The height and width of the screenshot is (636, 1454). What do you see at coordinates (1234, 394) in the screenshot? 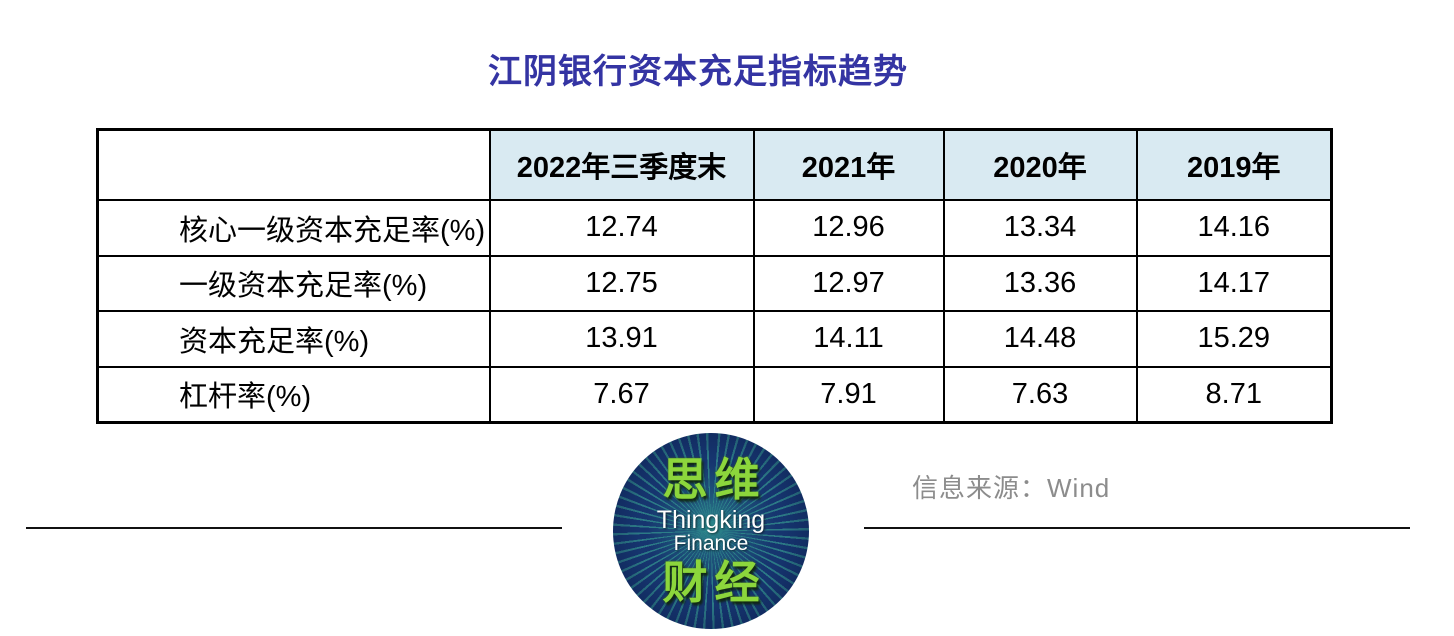
I see `table-cell: 8.71` at bounding box center [1234, 394].